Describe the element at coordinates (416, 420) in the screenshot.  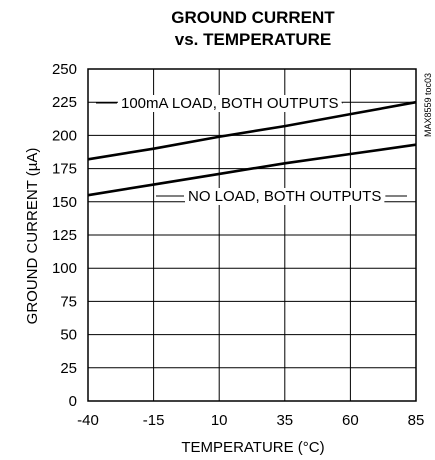
I see `x-tick-label: 85` at that location.